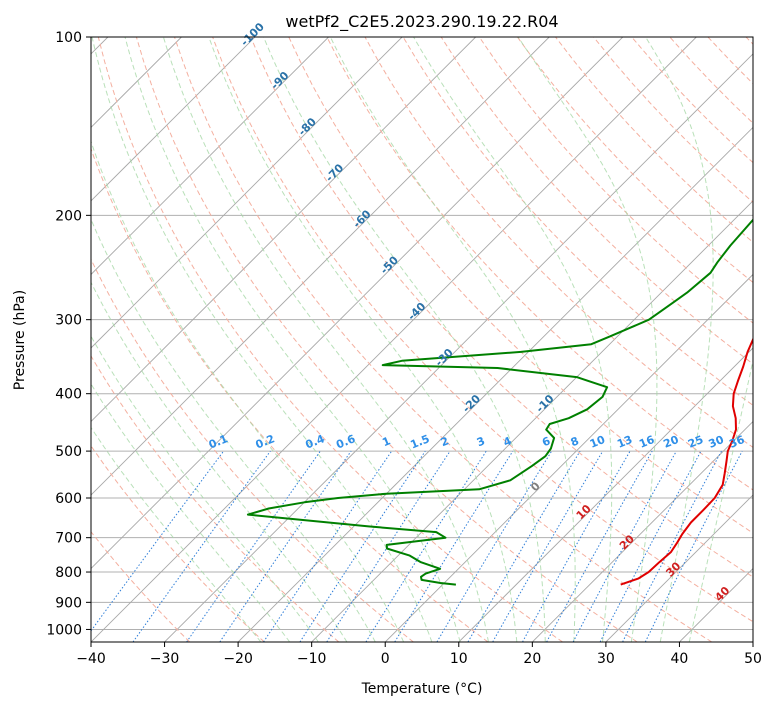  What do you see at coordinates (68, 452) in the screenshot?
I see `y-tick-label: 500` at bounding box center [68, 452].